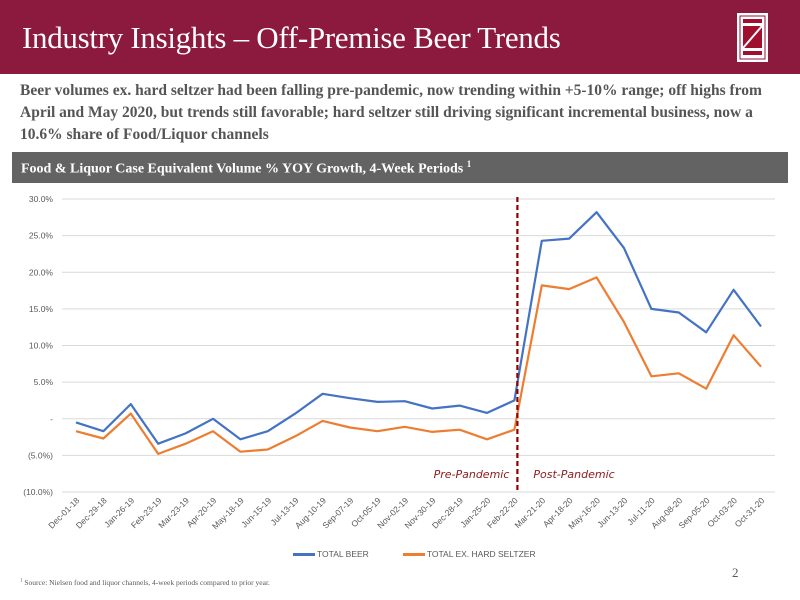  I want to click on footnote-marker: 1, so click(21, 581).